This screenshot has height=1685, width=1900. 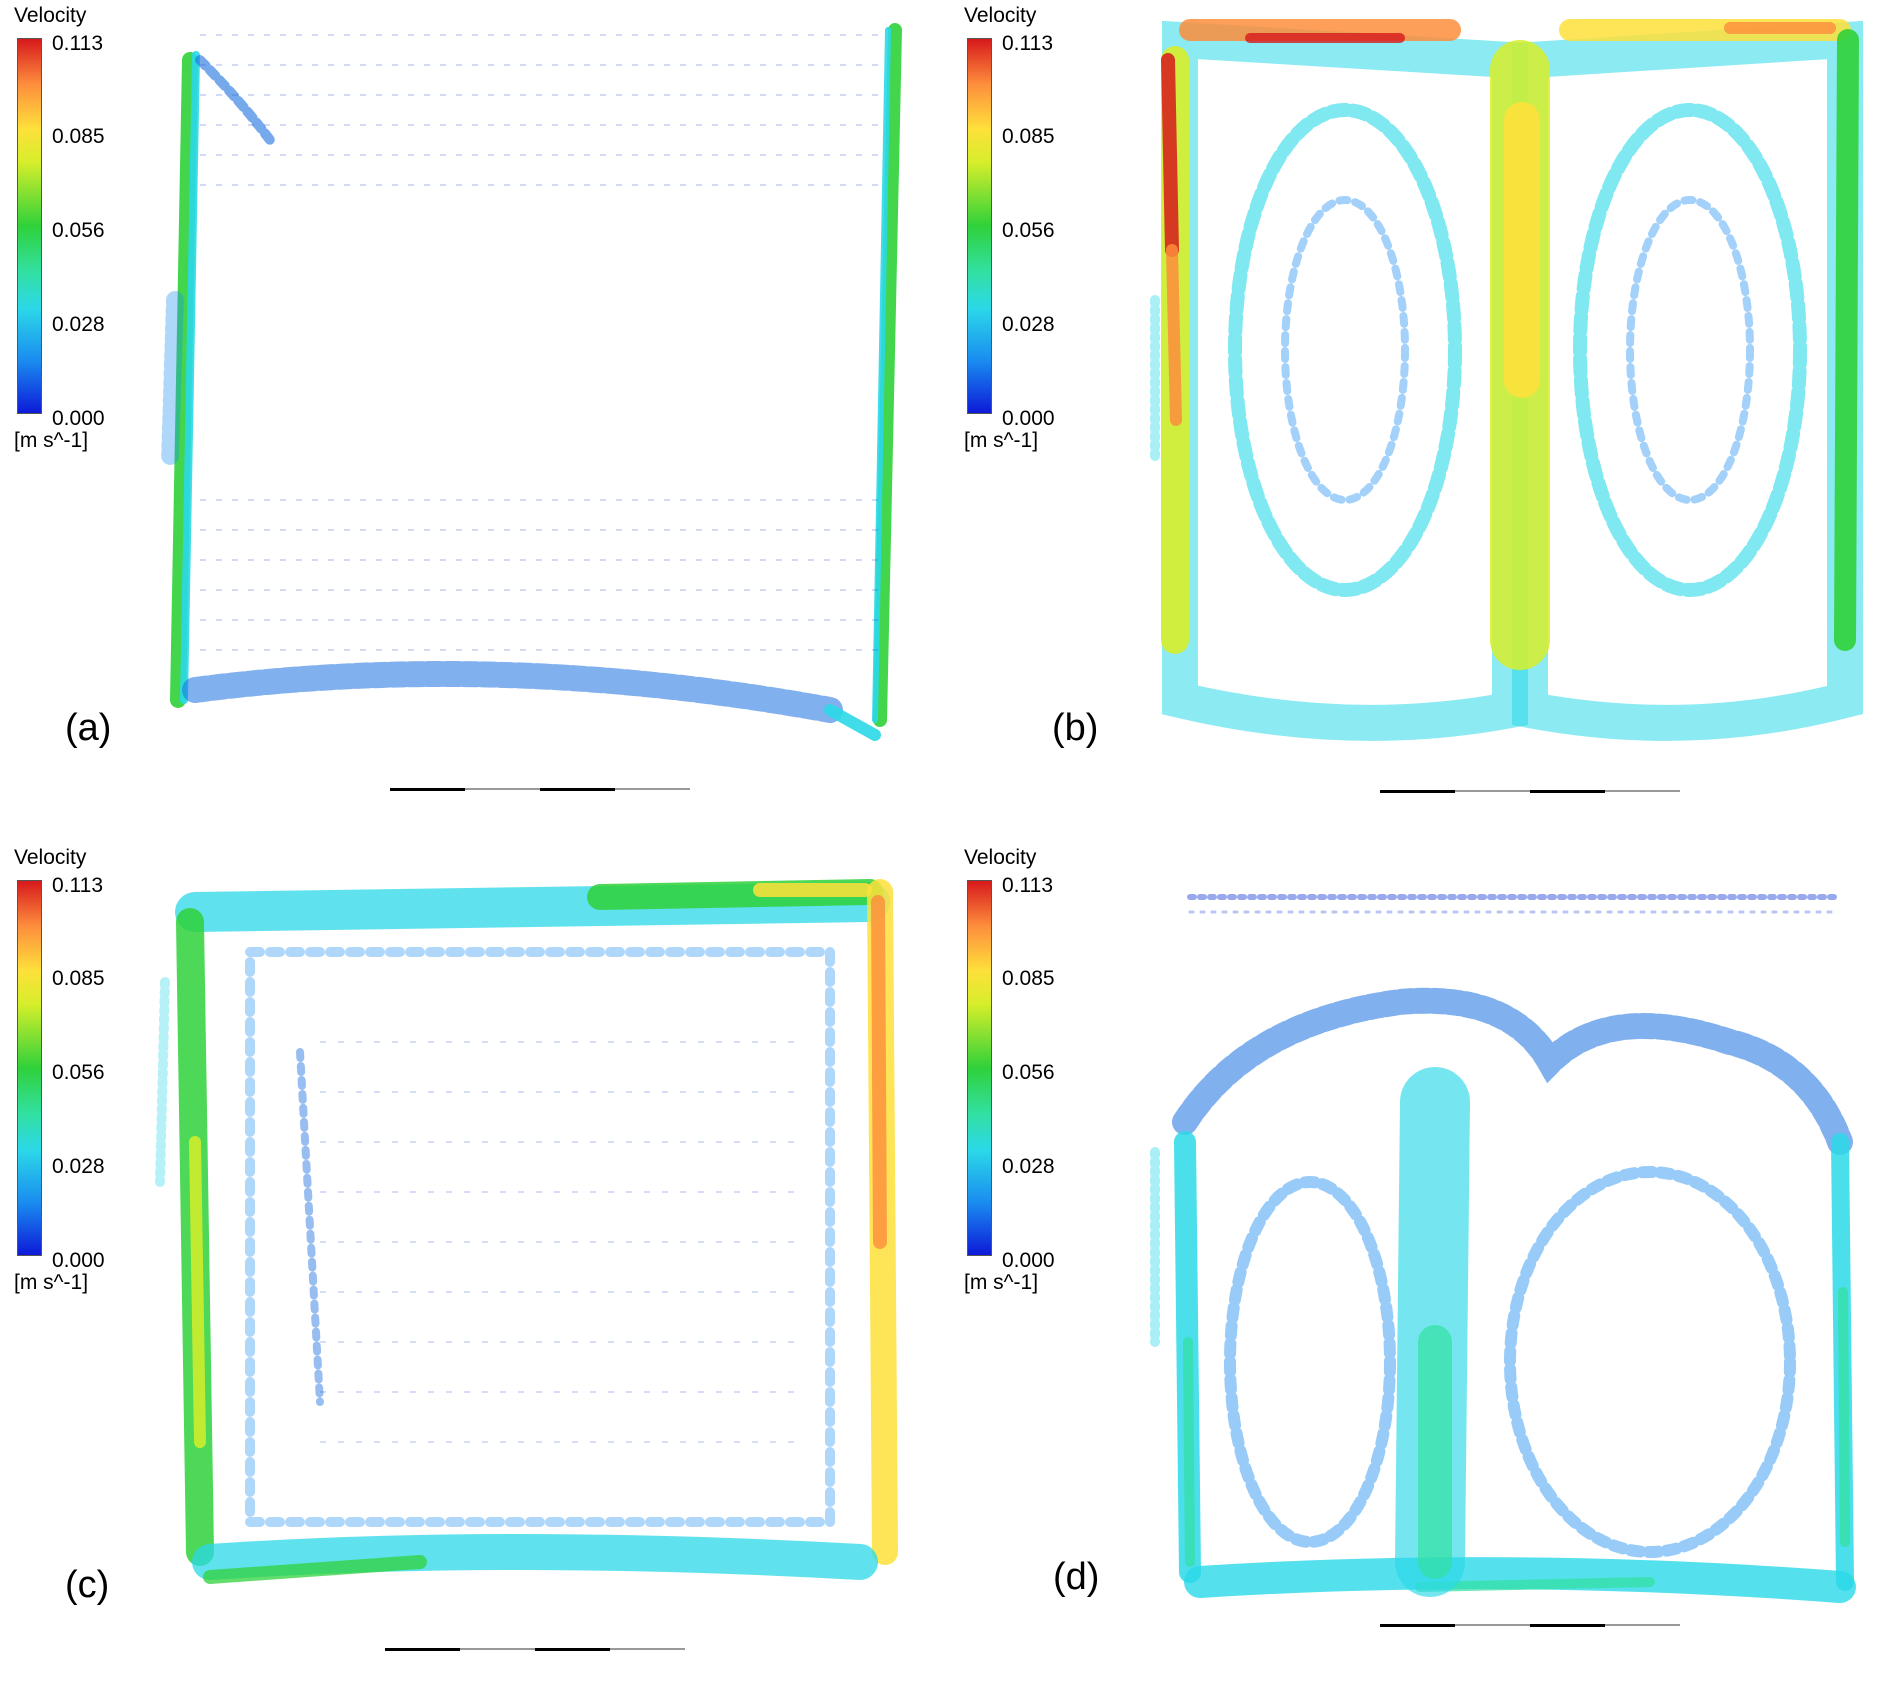 I want to click on panel-label-c: (c), so click(x=87, y=1585).